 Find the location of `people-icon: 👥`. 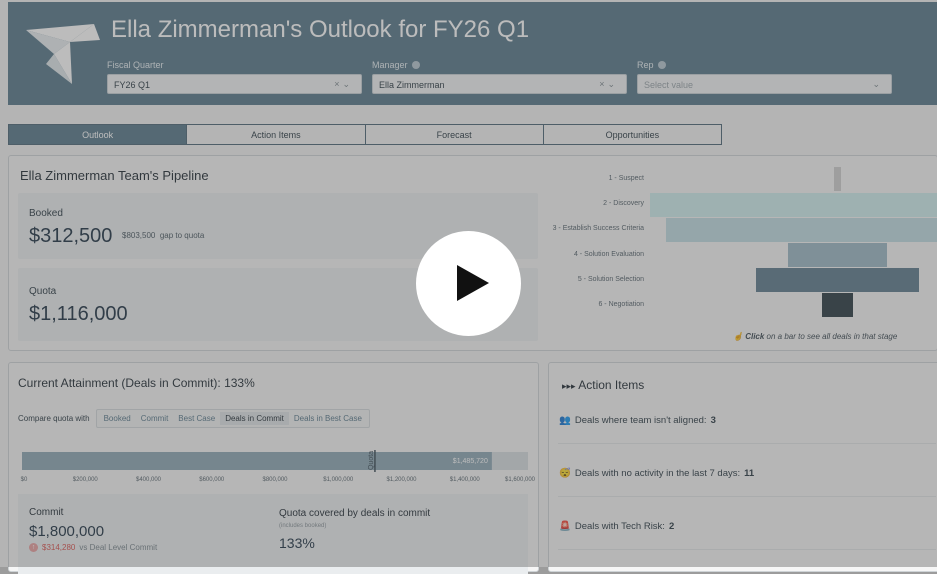

people-icon: 👥 is located at coordinates (565, 420).